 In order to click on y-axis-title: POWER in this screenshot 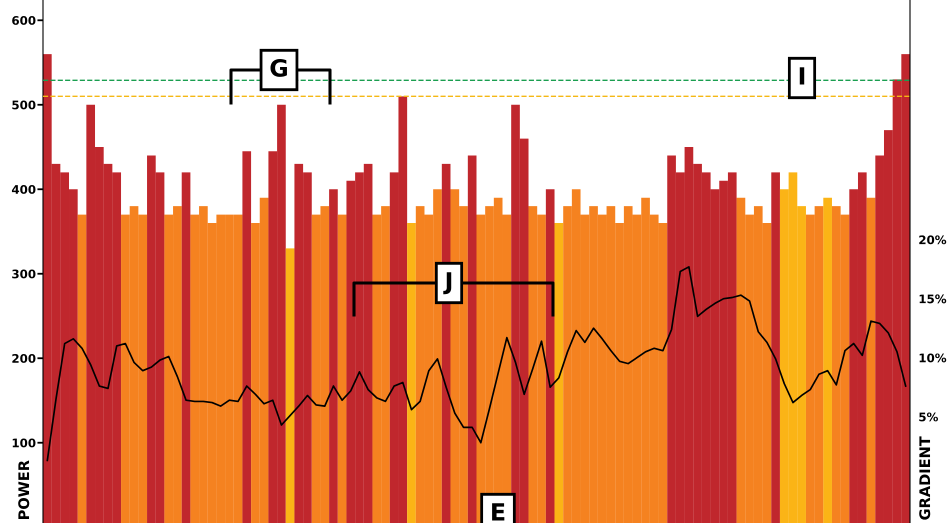, I will do `click(24, 490)`.